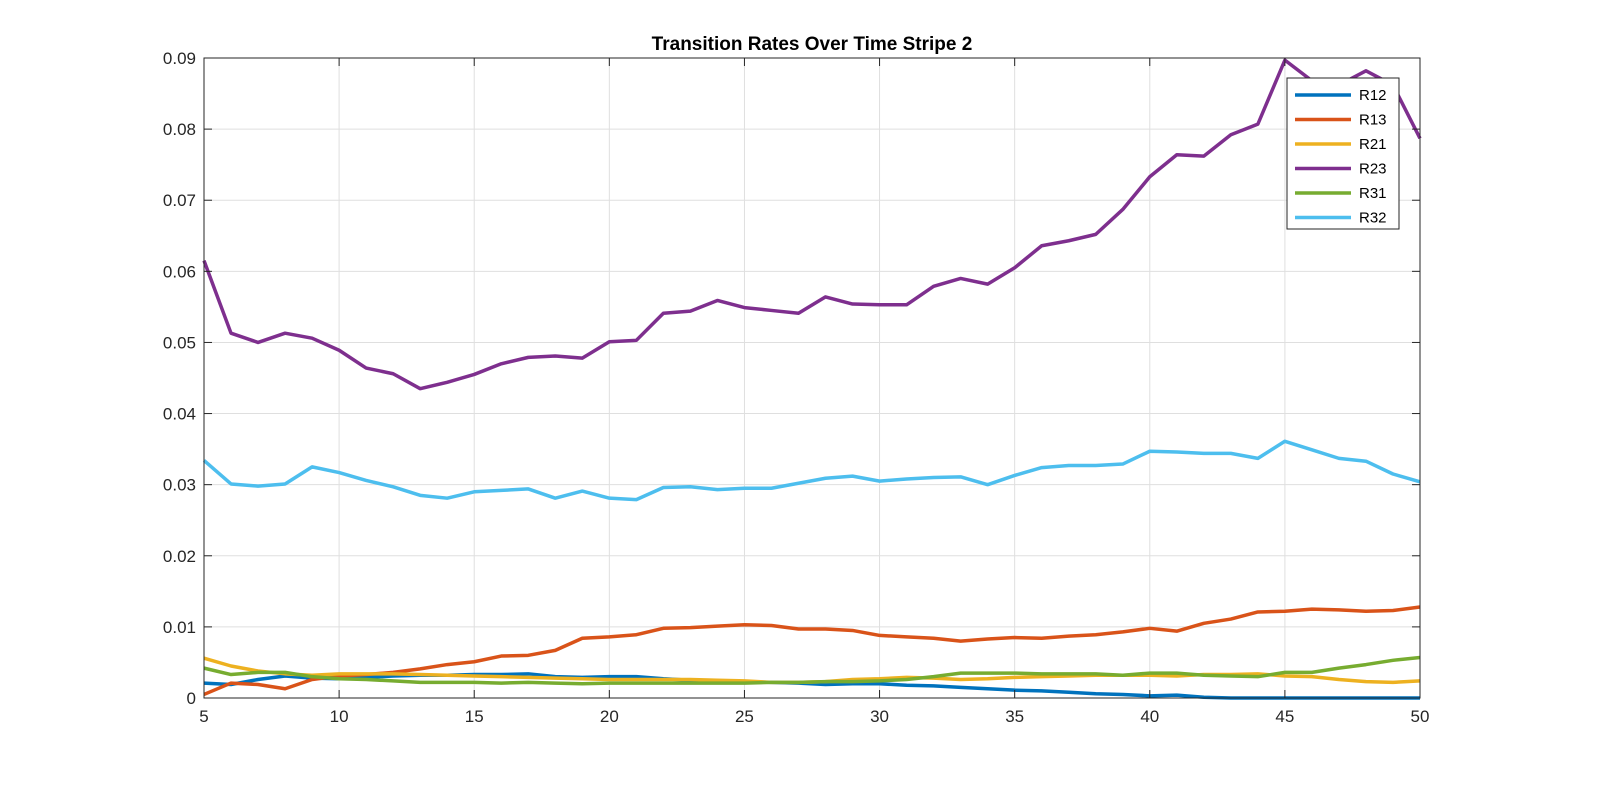  What do you see at coordinates (474, 716) in the screenshot?
I see `x-tick-label: 15` at bounding box center [474, 716].